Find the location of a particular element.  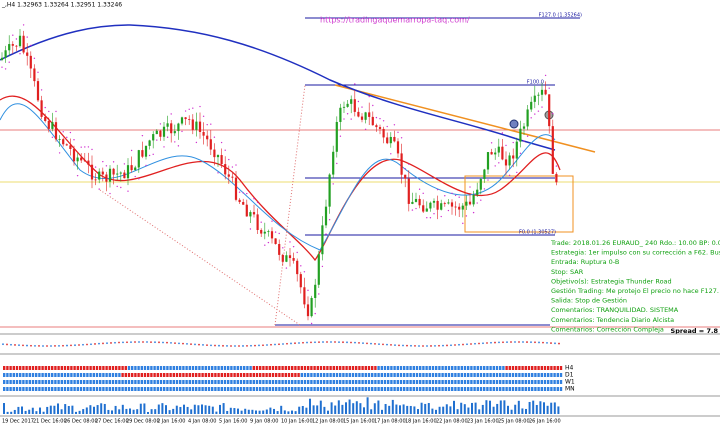

date-label: 29 Dec 08:00 is located at coordinates (143, 422).